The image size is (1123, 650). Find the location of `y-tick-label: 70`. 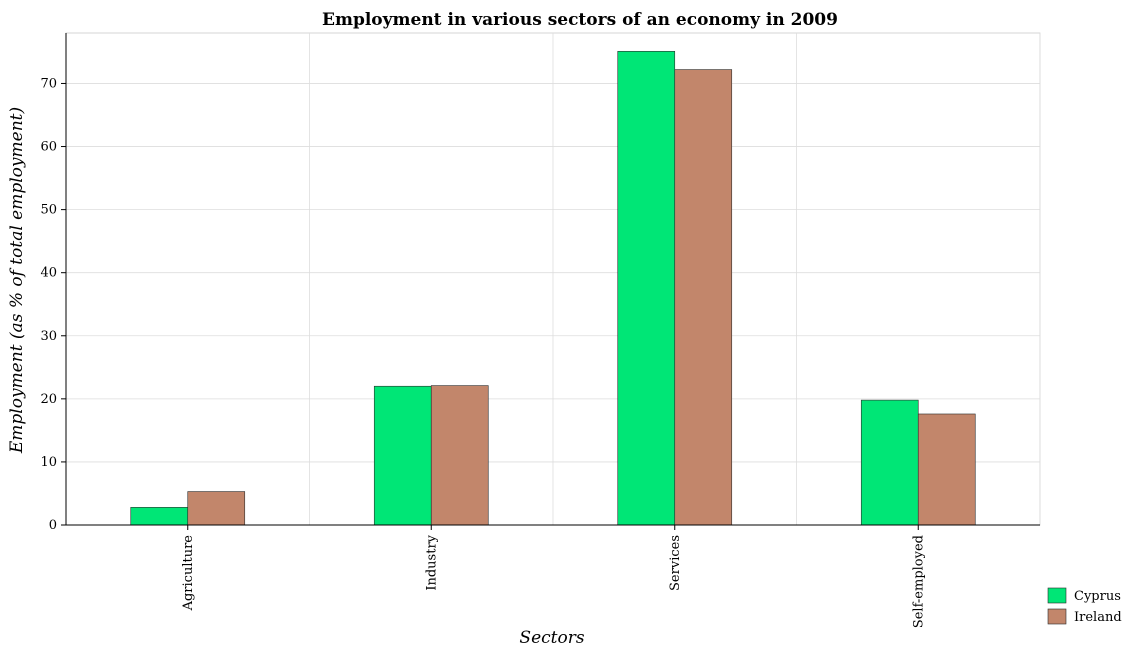

y-tick-label: 70 is located at coordinates (48, 83).